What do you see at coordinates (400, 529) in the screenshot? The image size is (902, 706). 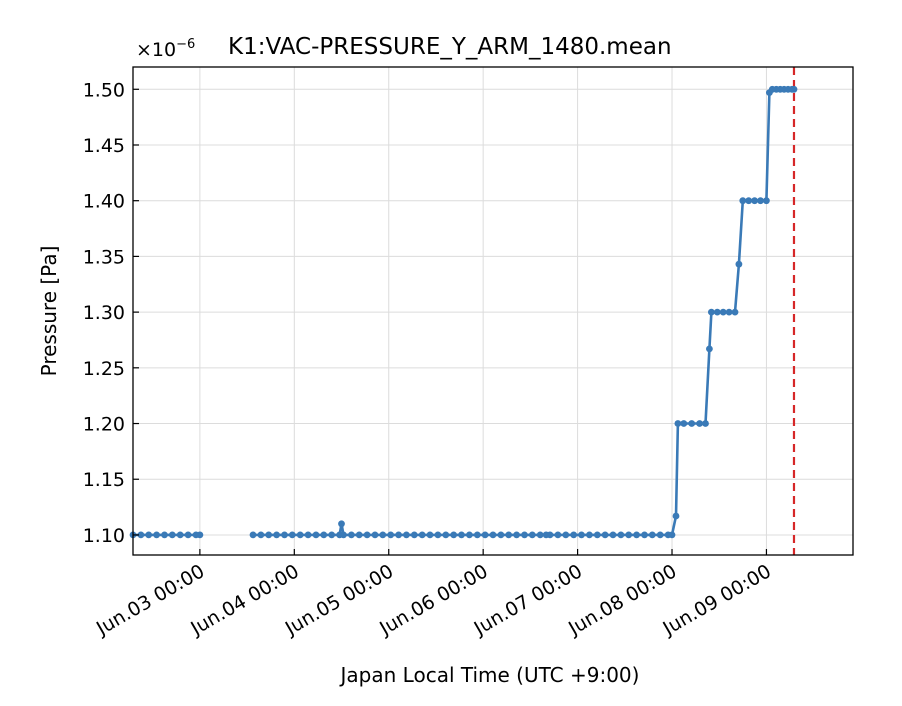 I see `series-line` at bounding box center [400, 529].